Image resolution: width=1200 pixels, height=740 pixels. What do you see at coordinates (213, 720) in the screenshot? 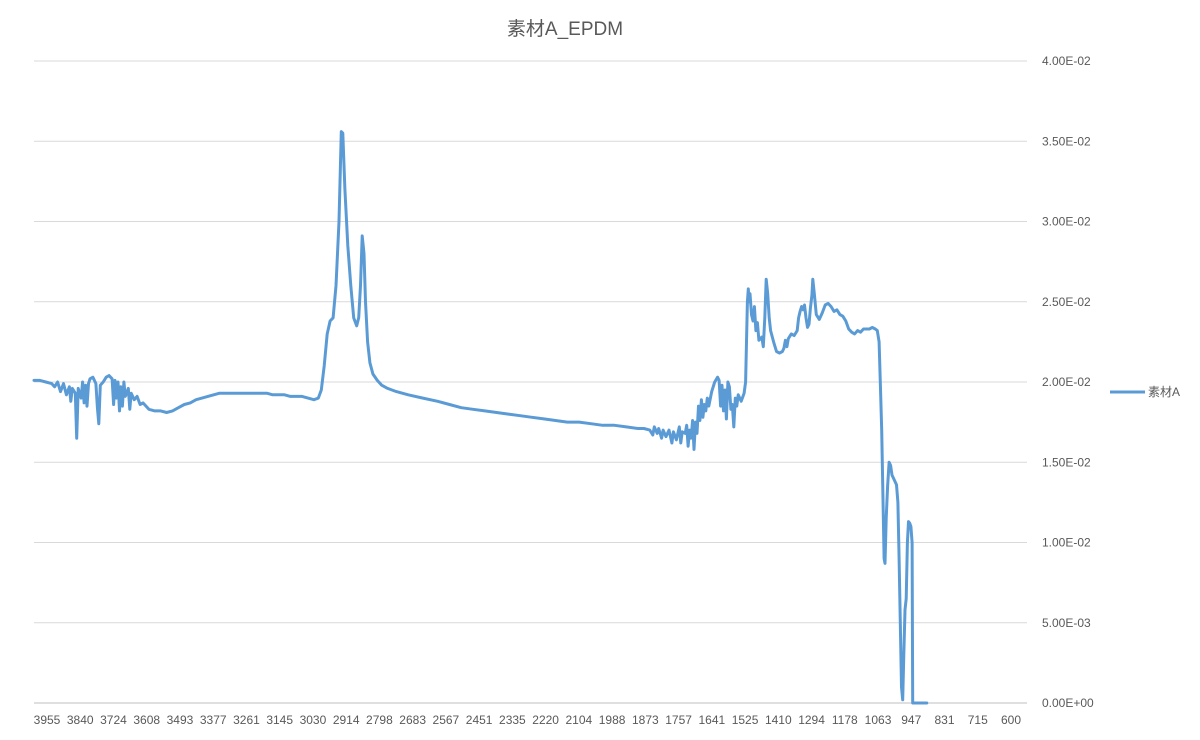
I see `x-tick-label: 3377` at bounding box center [213, 720].